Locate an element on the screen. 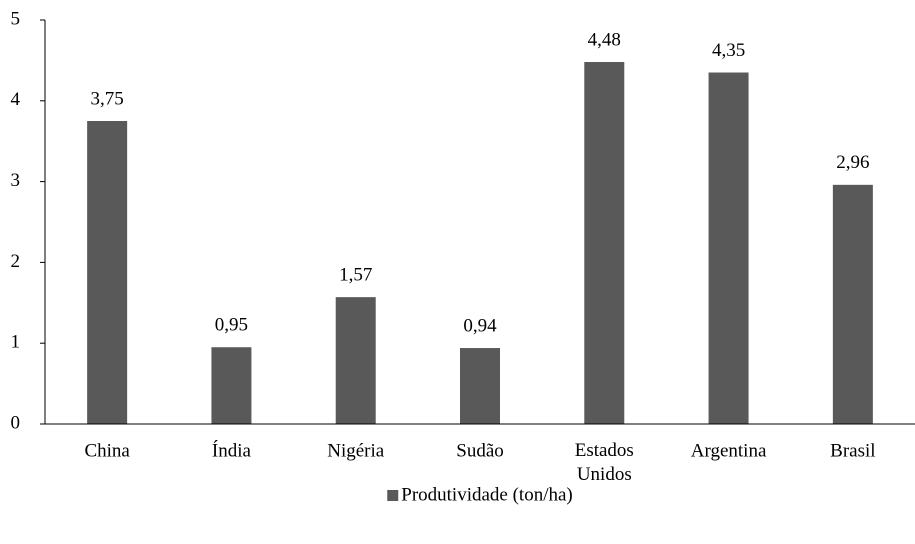  value-label: 0,94 is located at coordinates (480, 325).